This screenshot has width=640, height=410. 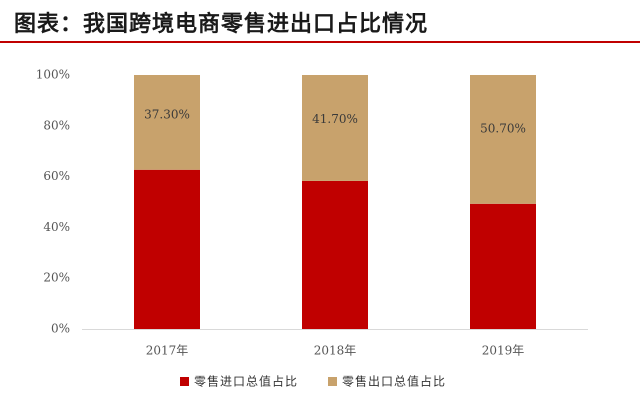 I want to click on data-label-1: 37.30%, so click(x=167, y=114).